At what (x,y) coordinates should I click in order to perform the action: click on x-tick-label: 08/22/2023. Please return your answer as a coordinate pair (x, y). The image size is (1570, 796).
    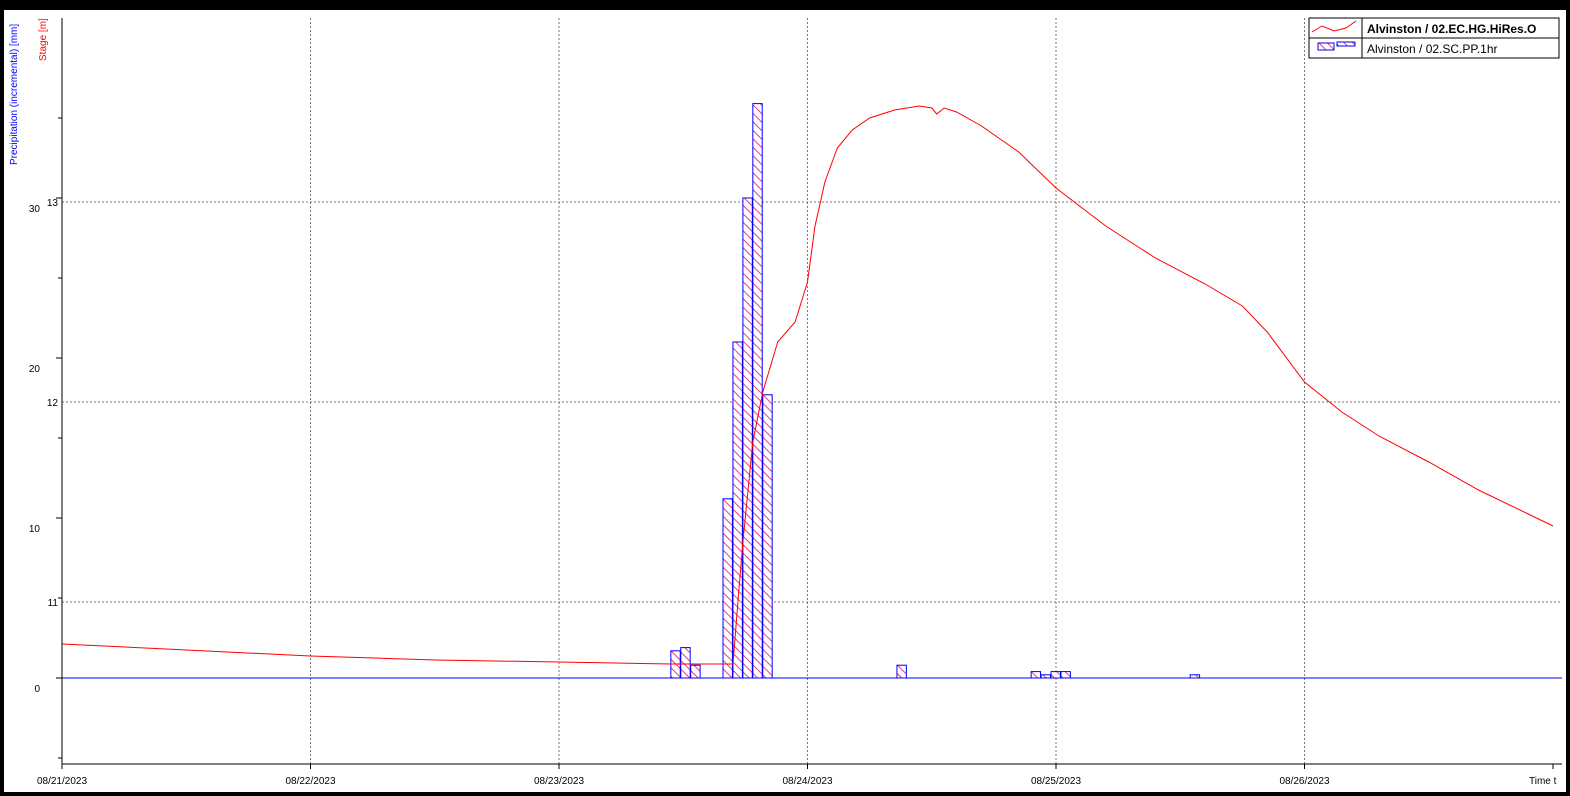
    Looking at the image, I should click on (310, 781).